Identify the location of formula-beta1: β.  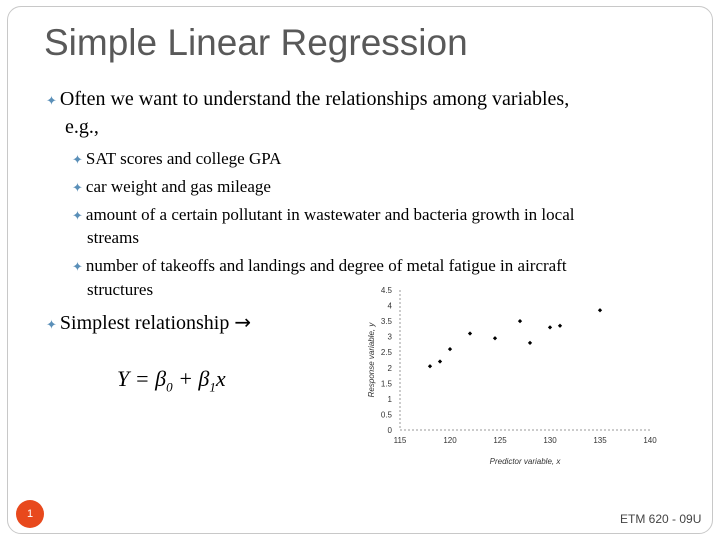
(204, 378).